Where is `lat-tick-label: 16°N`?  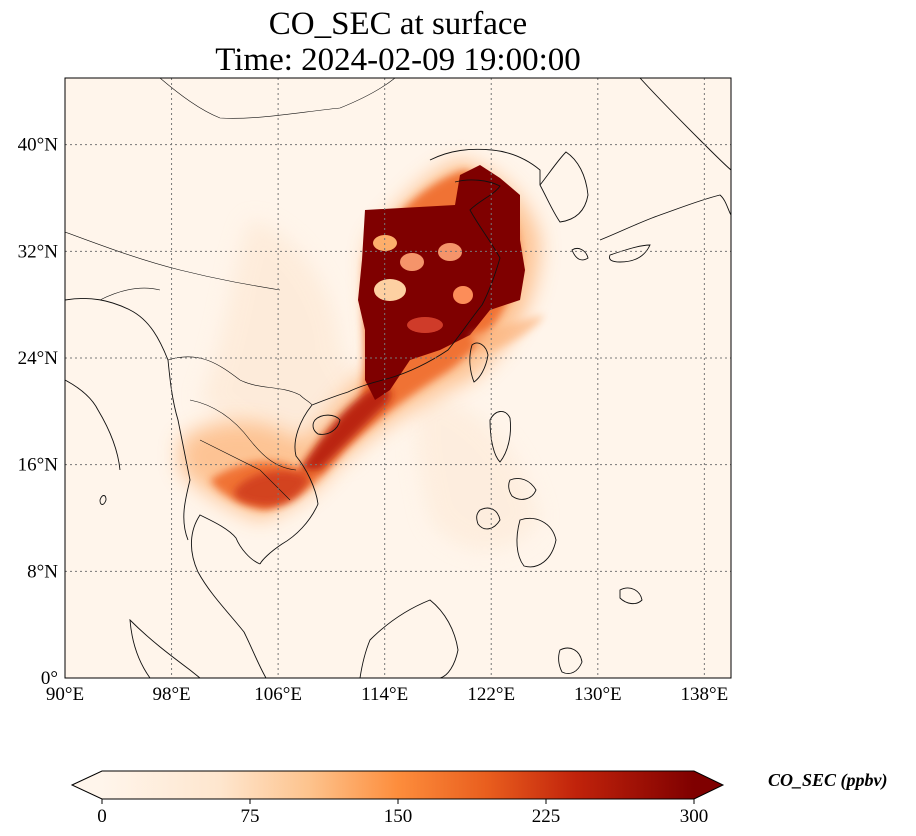
lat-tick-label: 16°N is located at coordinates (38, 465).